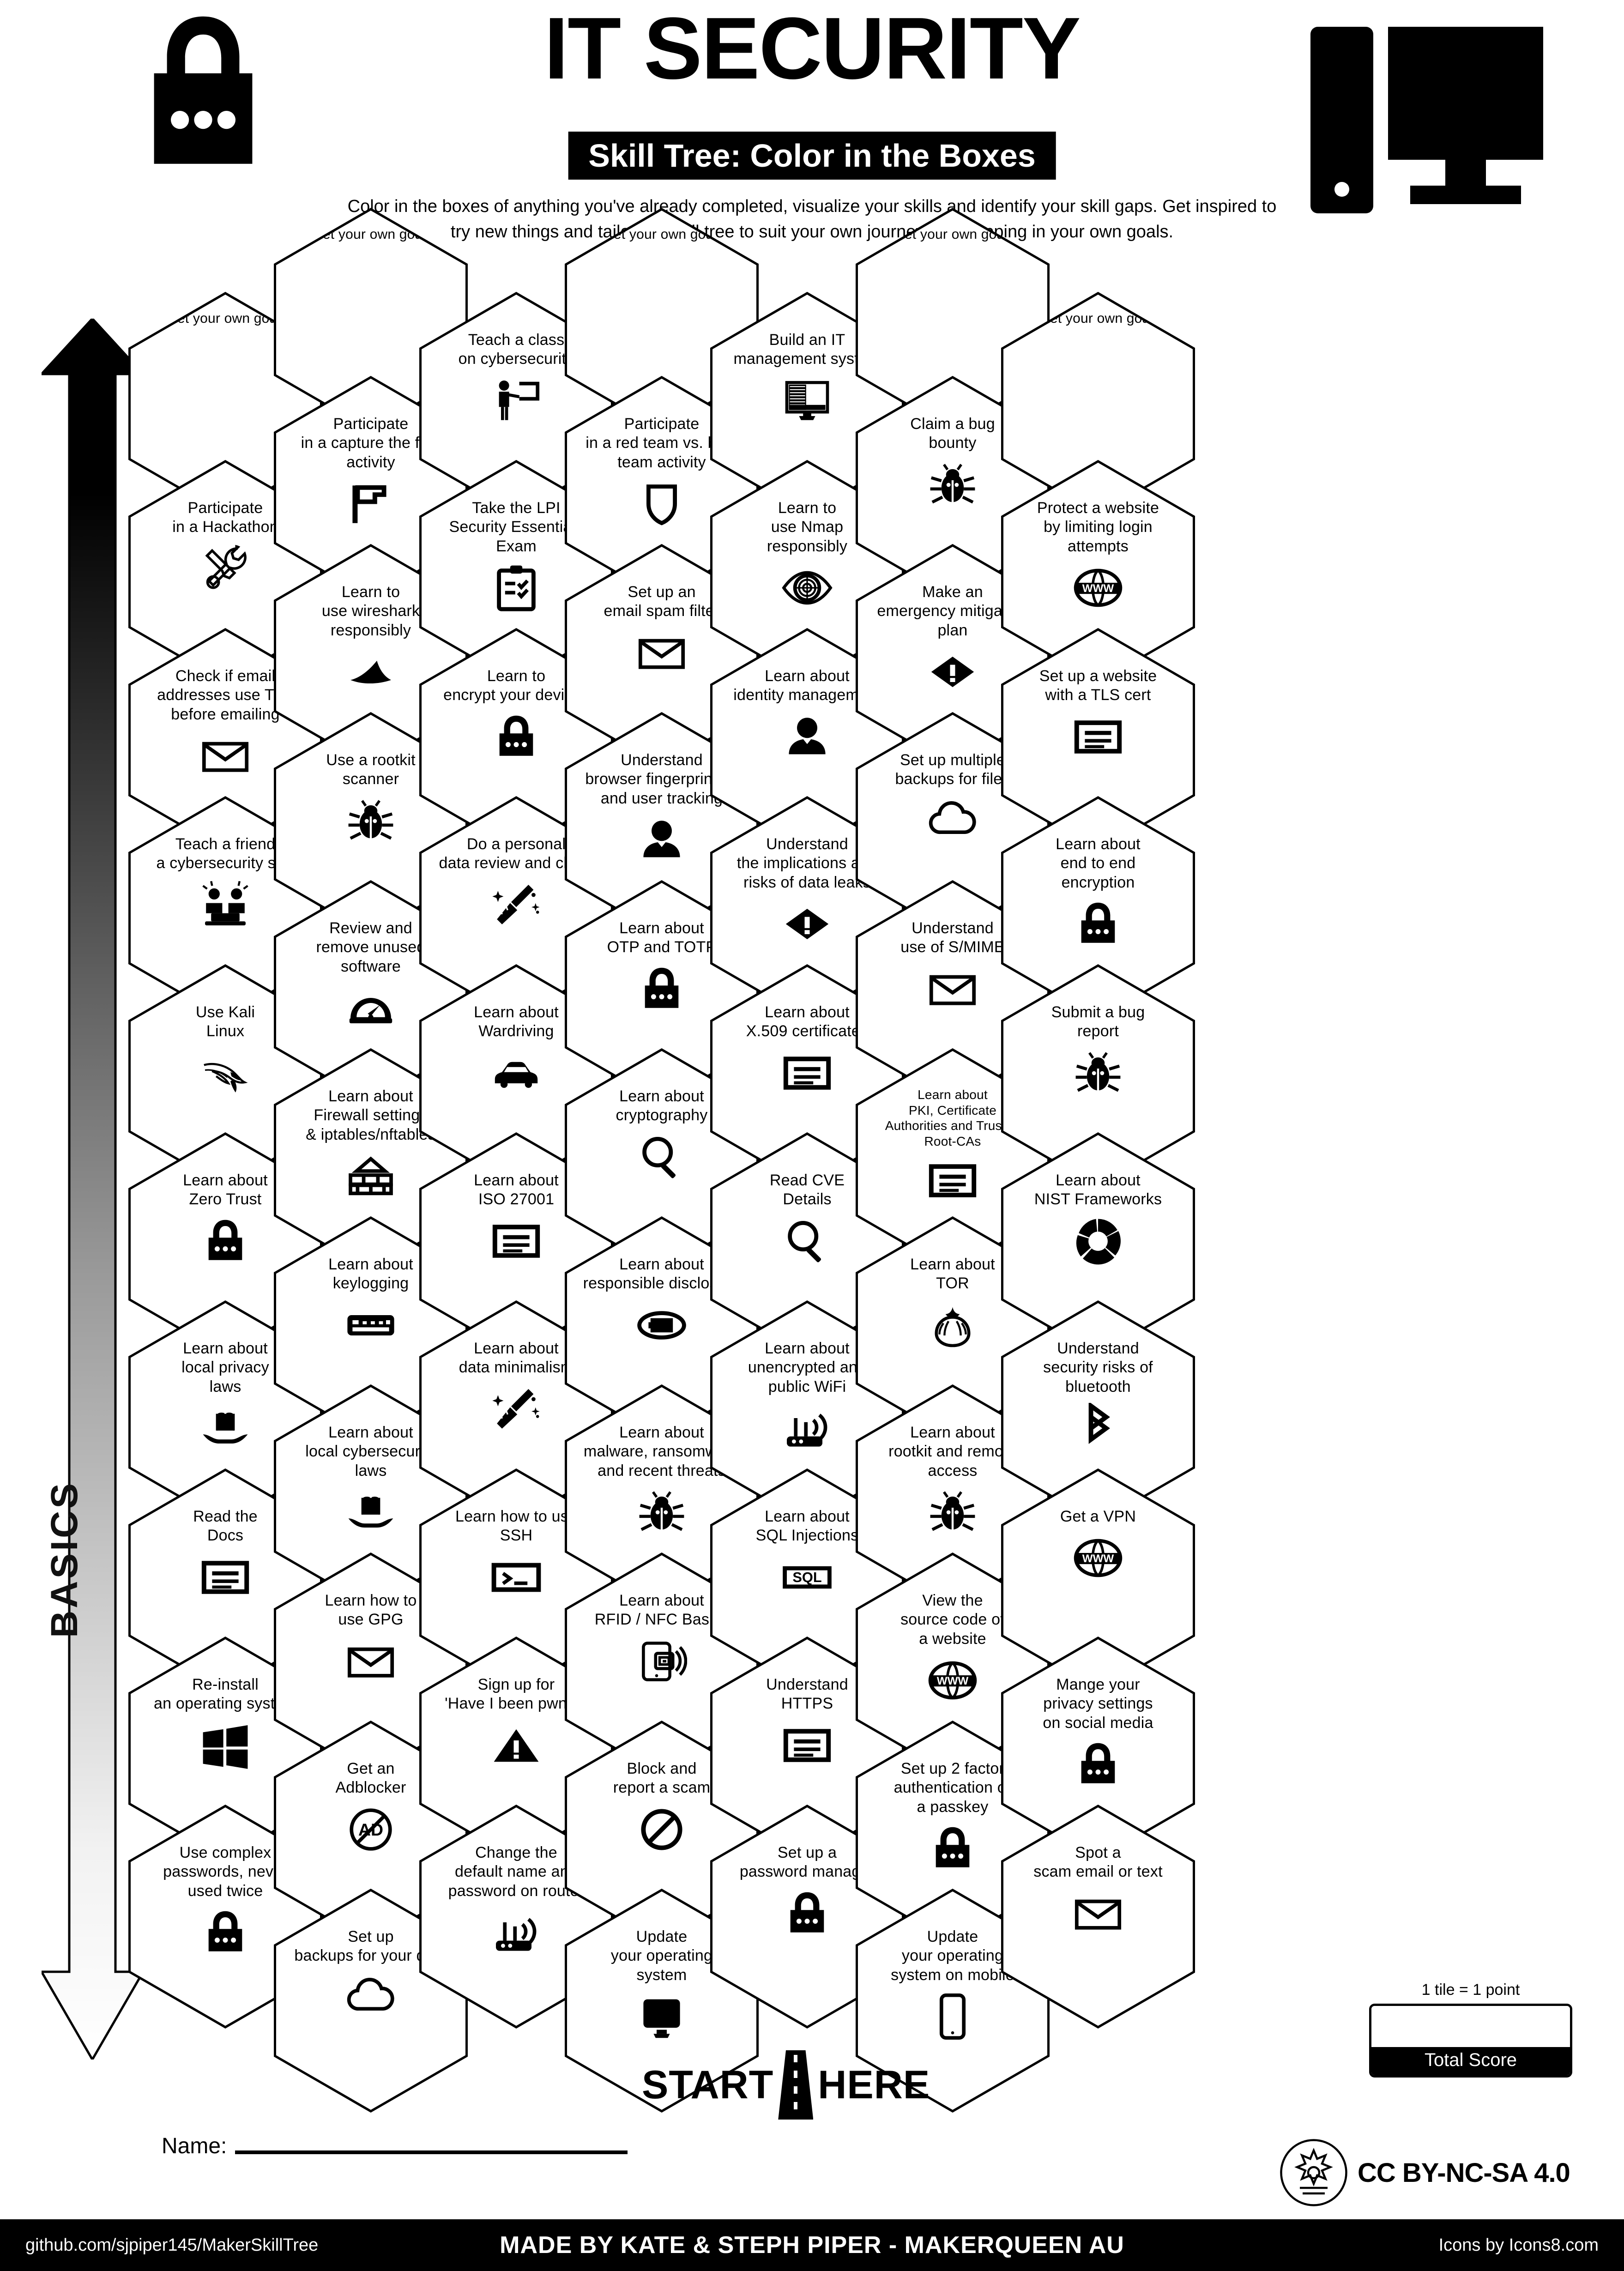 The width and height of the screenshot is (1624, 2271). Describe the element at coordinates (953, 433) in the screenshot. I see `hex-tile-label: Claim a bug bounty` at that location.